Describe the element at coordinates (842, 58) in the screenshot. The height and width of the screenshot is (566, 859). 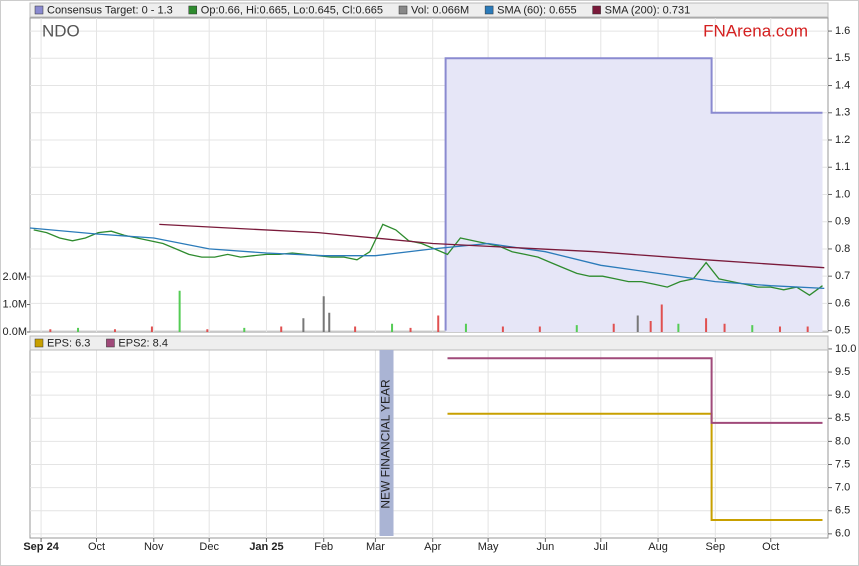
I see `y-tick-label: 1.5` at that location.